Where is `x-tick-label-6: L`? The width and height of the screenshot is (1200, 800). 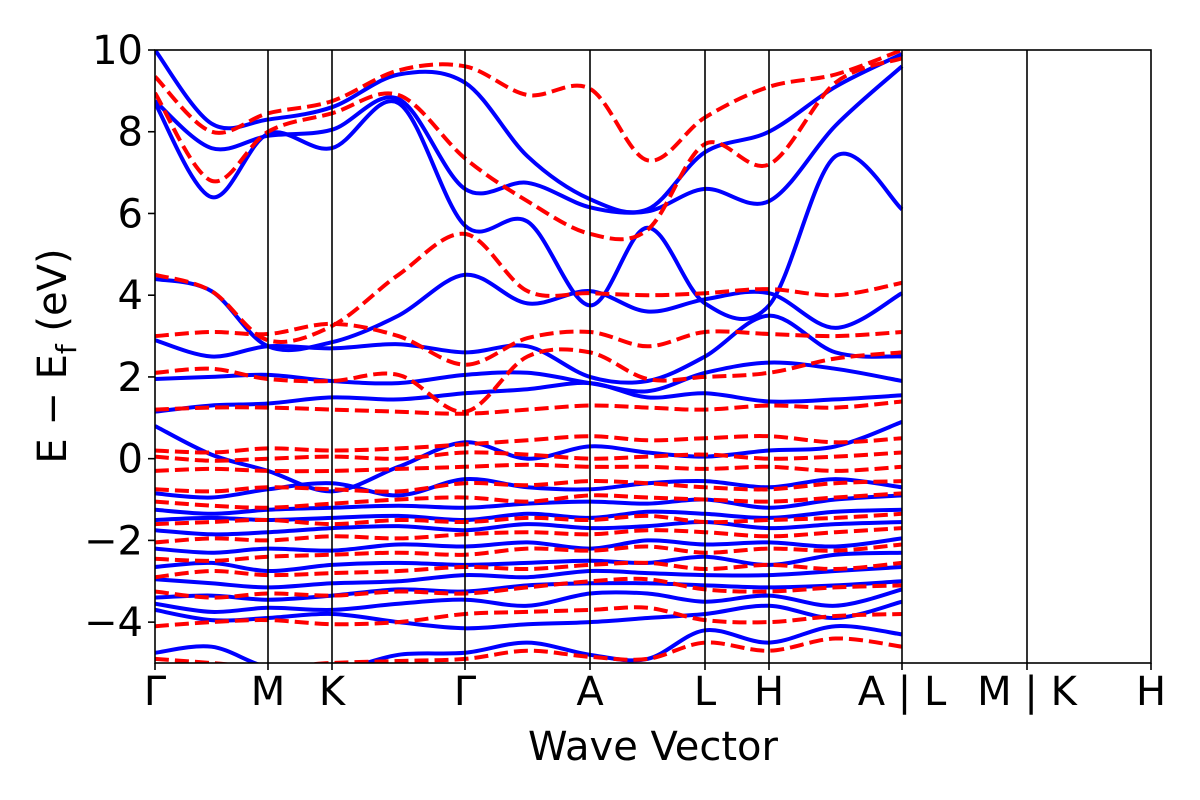
x-tick-label-6: L is located at coordinates (705, 692).